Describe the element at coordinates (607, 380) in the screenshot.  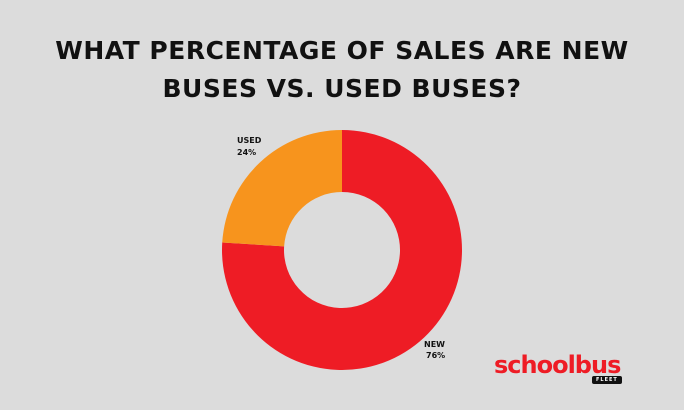
I see `logo-fleet-tag: FLEET` at that location.